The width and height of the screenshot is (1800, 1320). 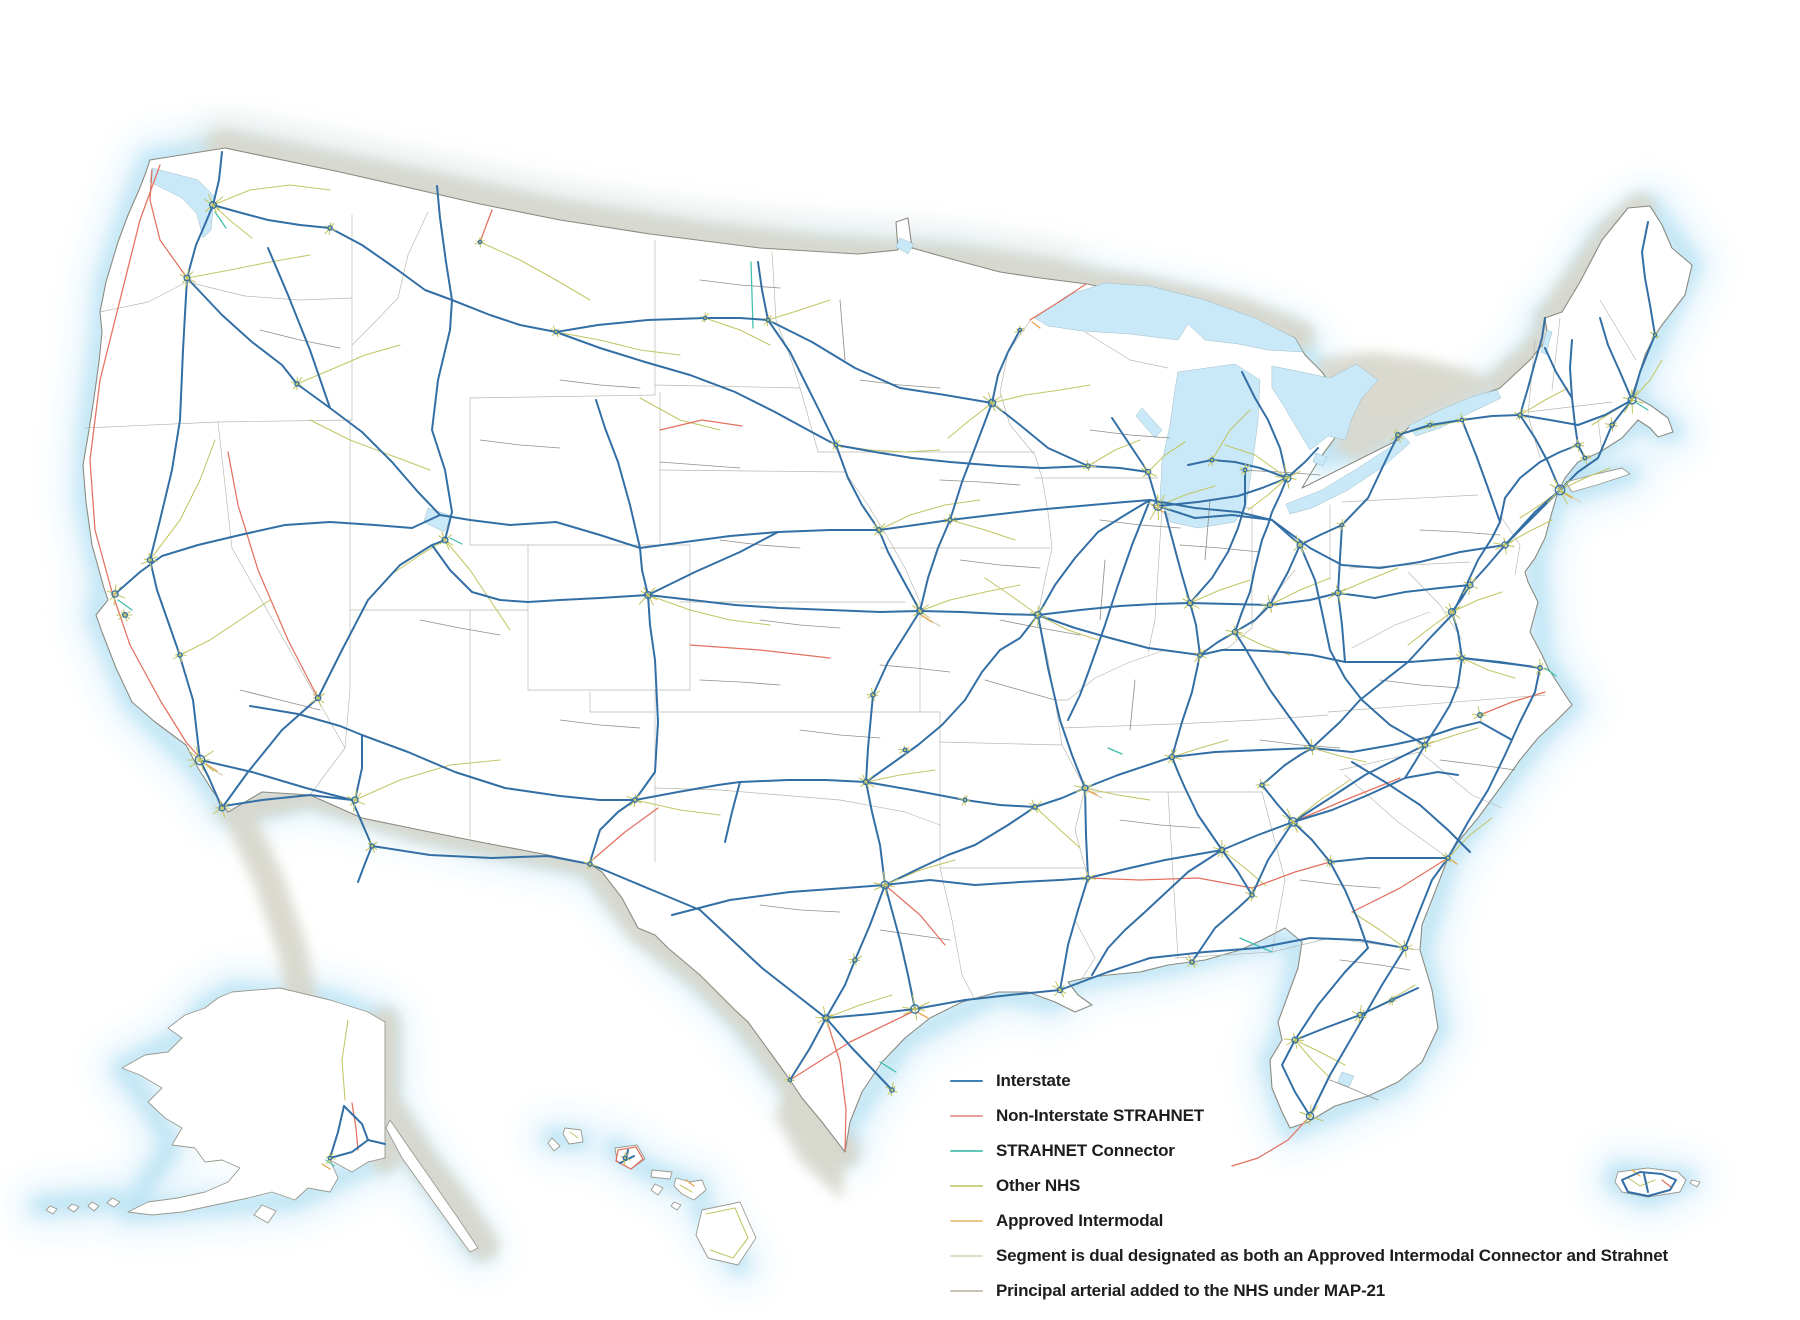 What do you see at coordinates (966, 1291) in the screenshot?
I see `map21-line-swatch` at bounding box center [966, 1291].